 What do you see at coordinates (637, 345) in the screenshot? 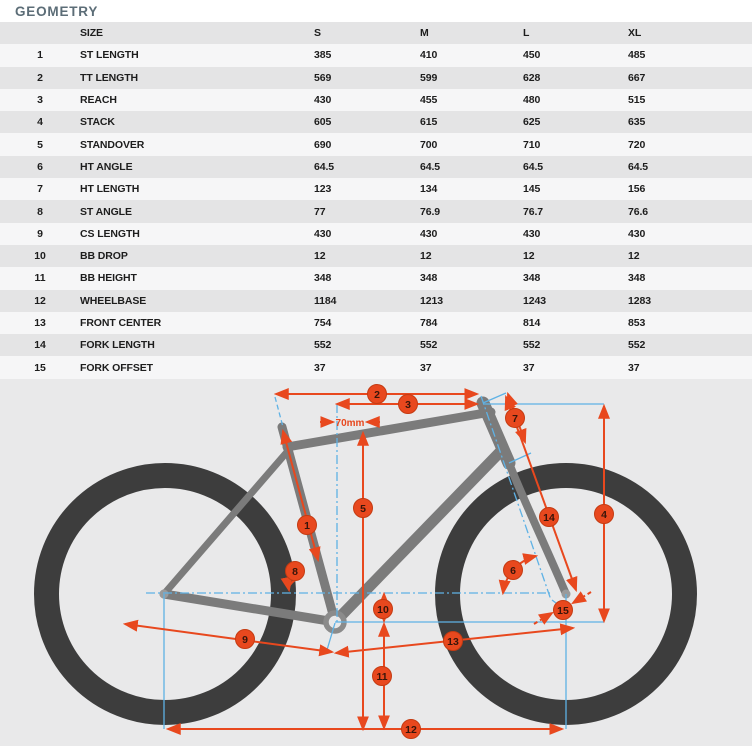
I see `value-xl: 552` at bounding box center [637, 345].